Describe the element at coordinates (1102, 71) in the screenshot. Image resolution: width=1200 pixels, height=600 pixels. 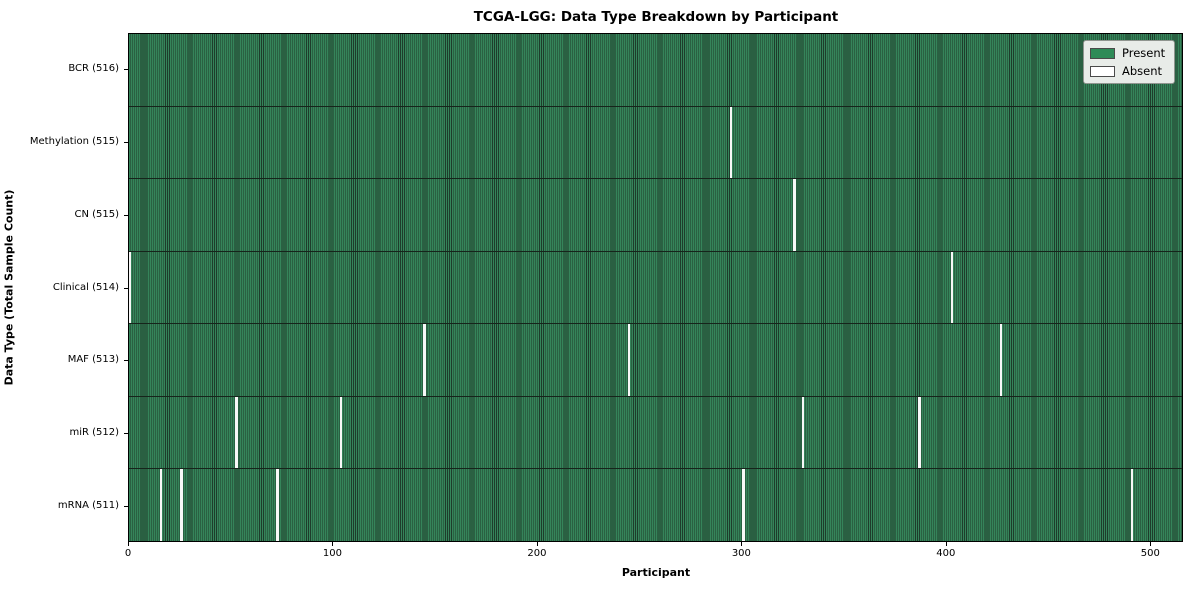
I see `absent-swatch-icon` at that location.